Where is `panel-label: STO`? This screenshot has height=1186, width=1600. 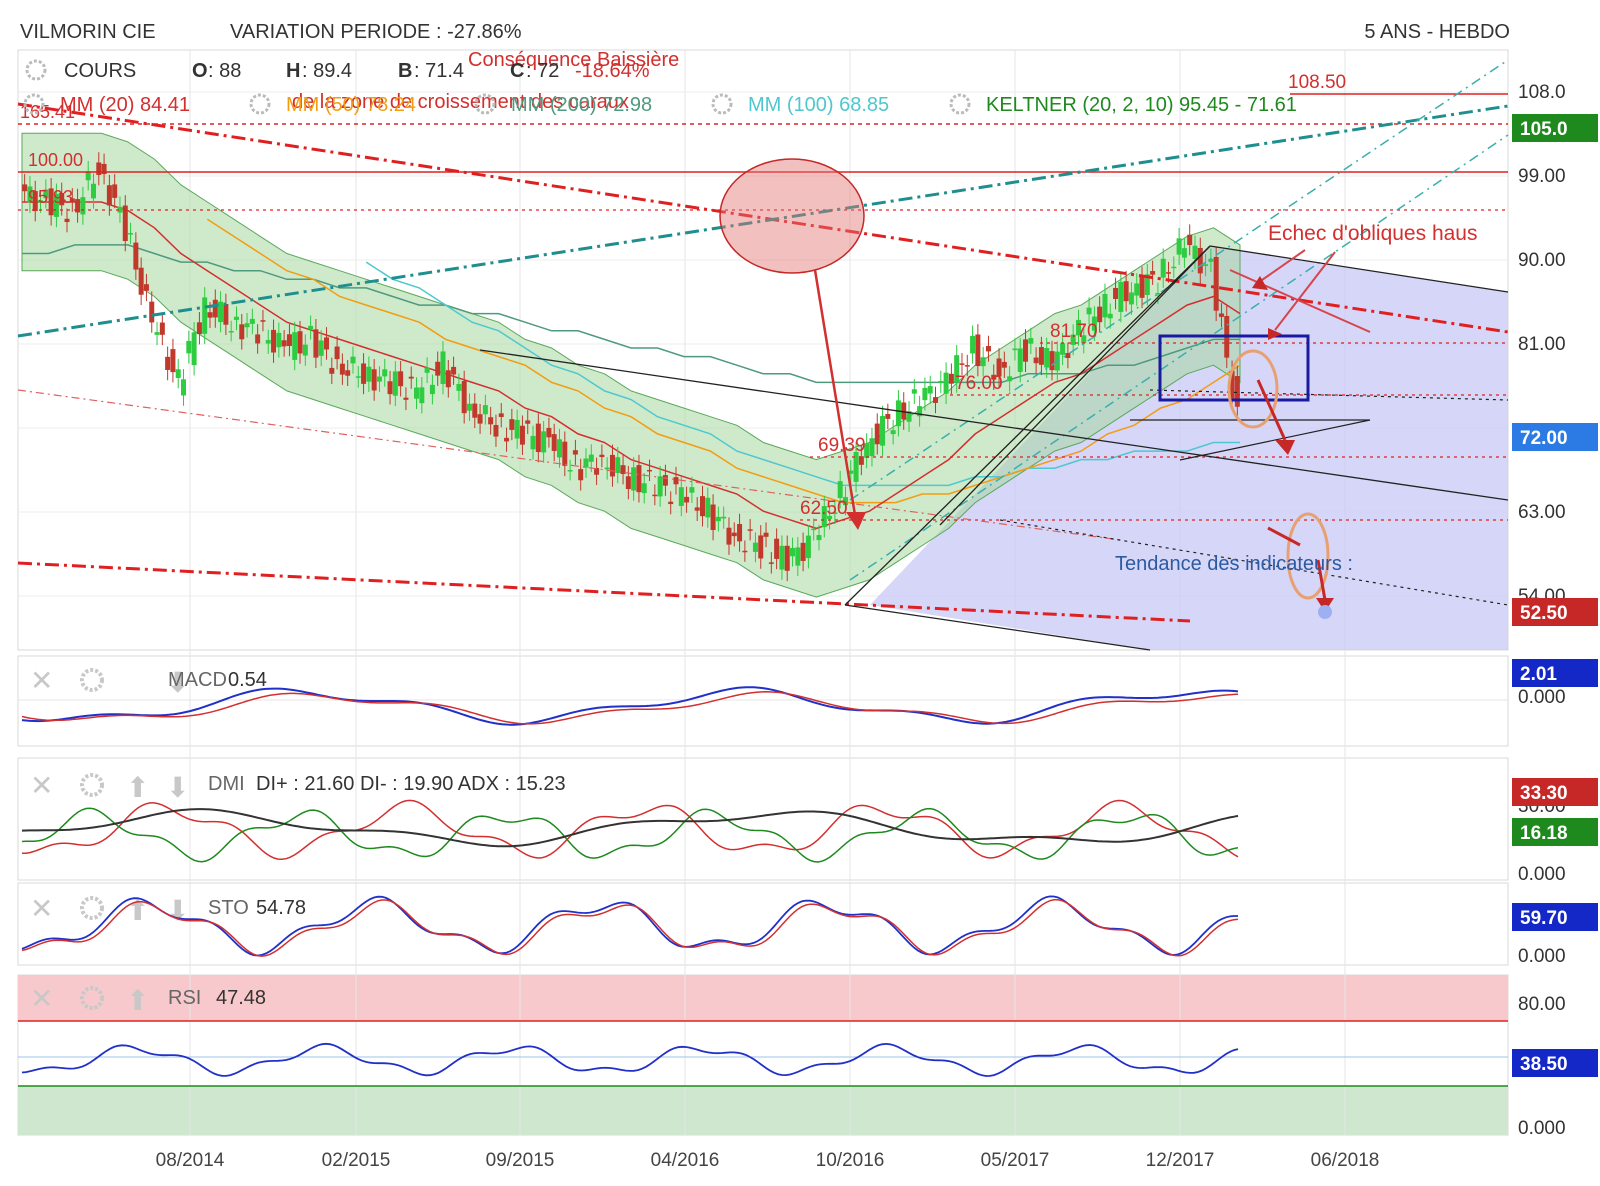 panel-label: STO is located at coordinates (228, 908).